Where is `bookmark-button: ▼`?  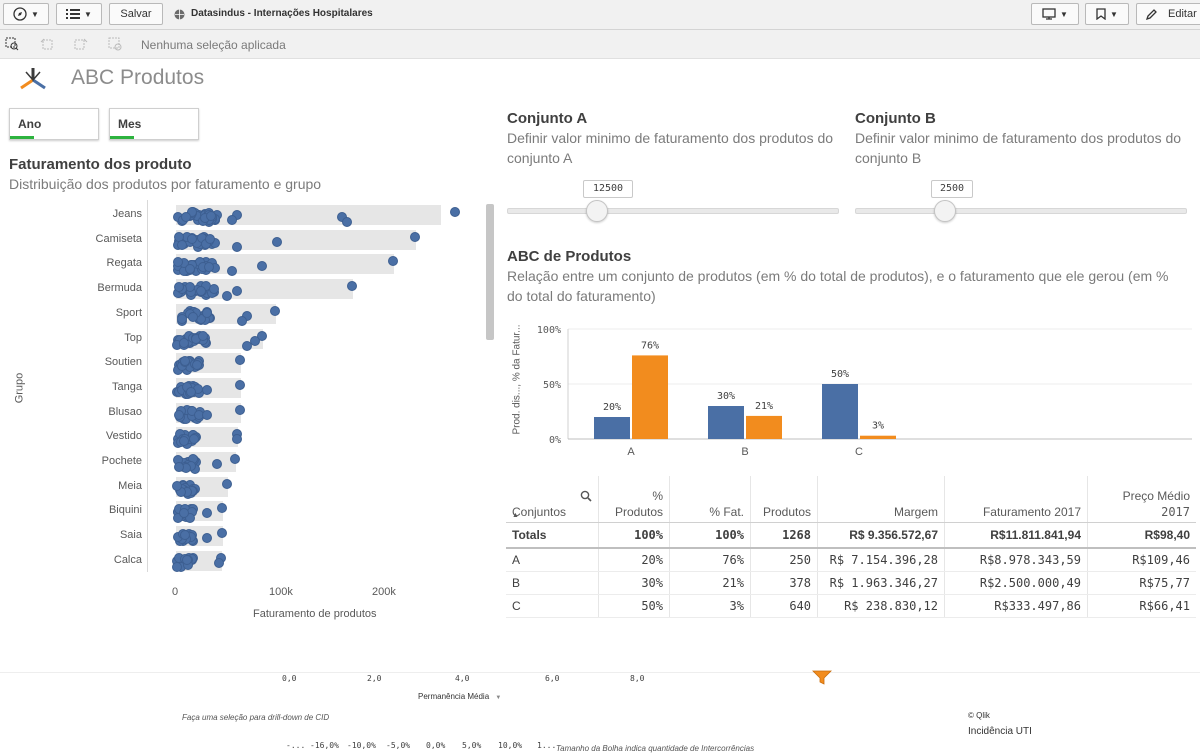 bookmark-button: ▼ is located at coordinates (1107, 14).